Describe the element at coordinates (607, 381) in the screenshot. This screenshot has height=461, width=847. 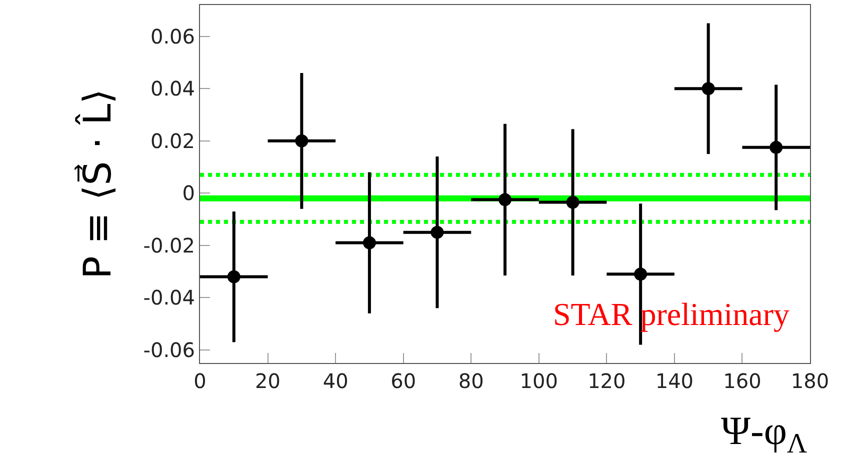
I see `x-tick-label: 120` at that location.